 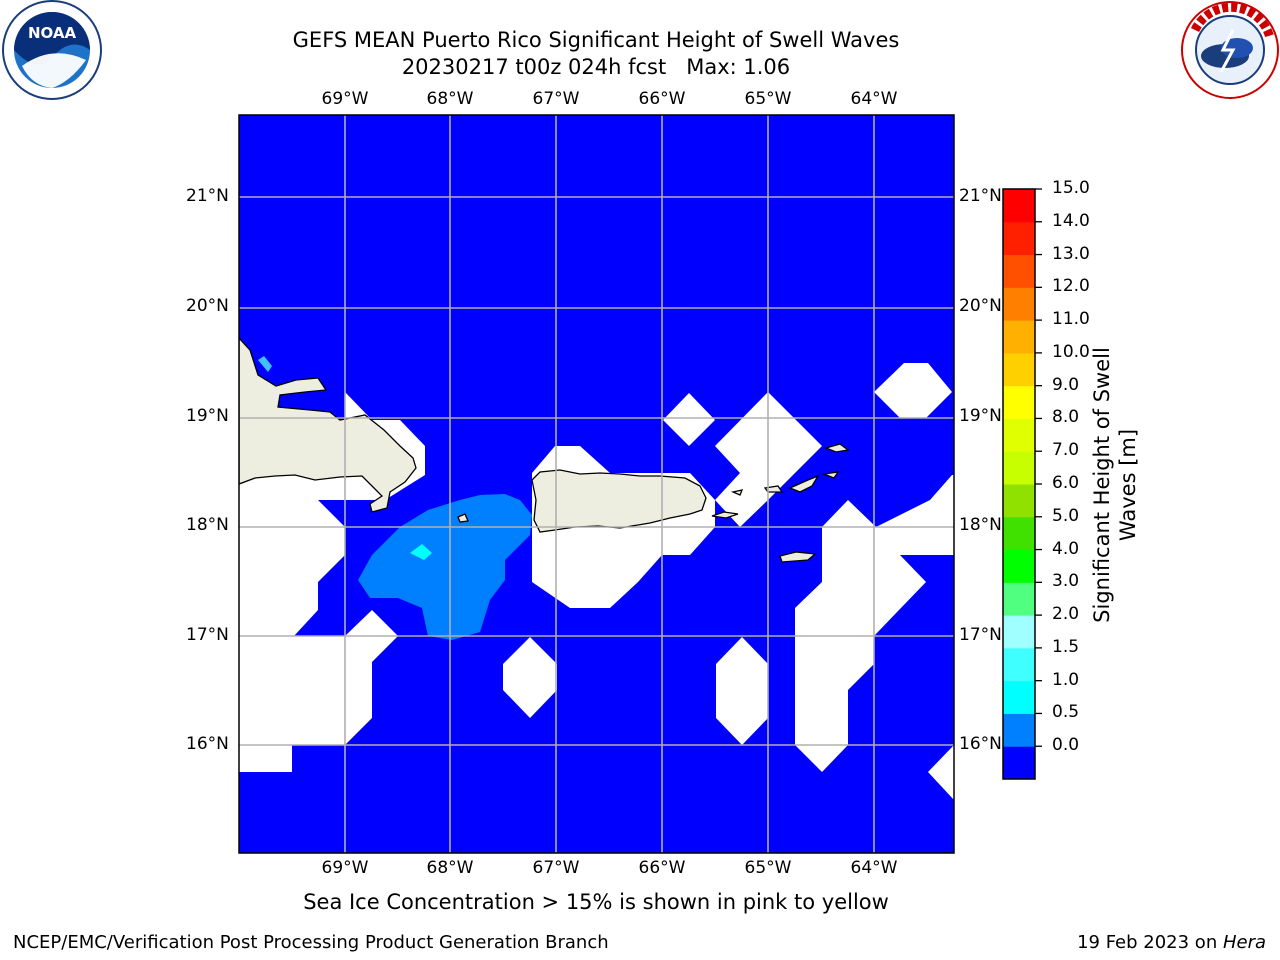 I want to click on lat-tick-right: 17°N, so click(x=980, y=635).